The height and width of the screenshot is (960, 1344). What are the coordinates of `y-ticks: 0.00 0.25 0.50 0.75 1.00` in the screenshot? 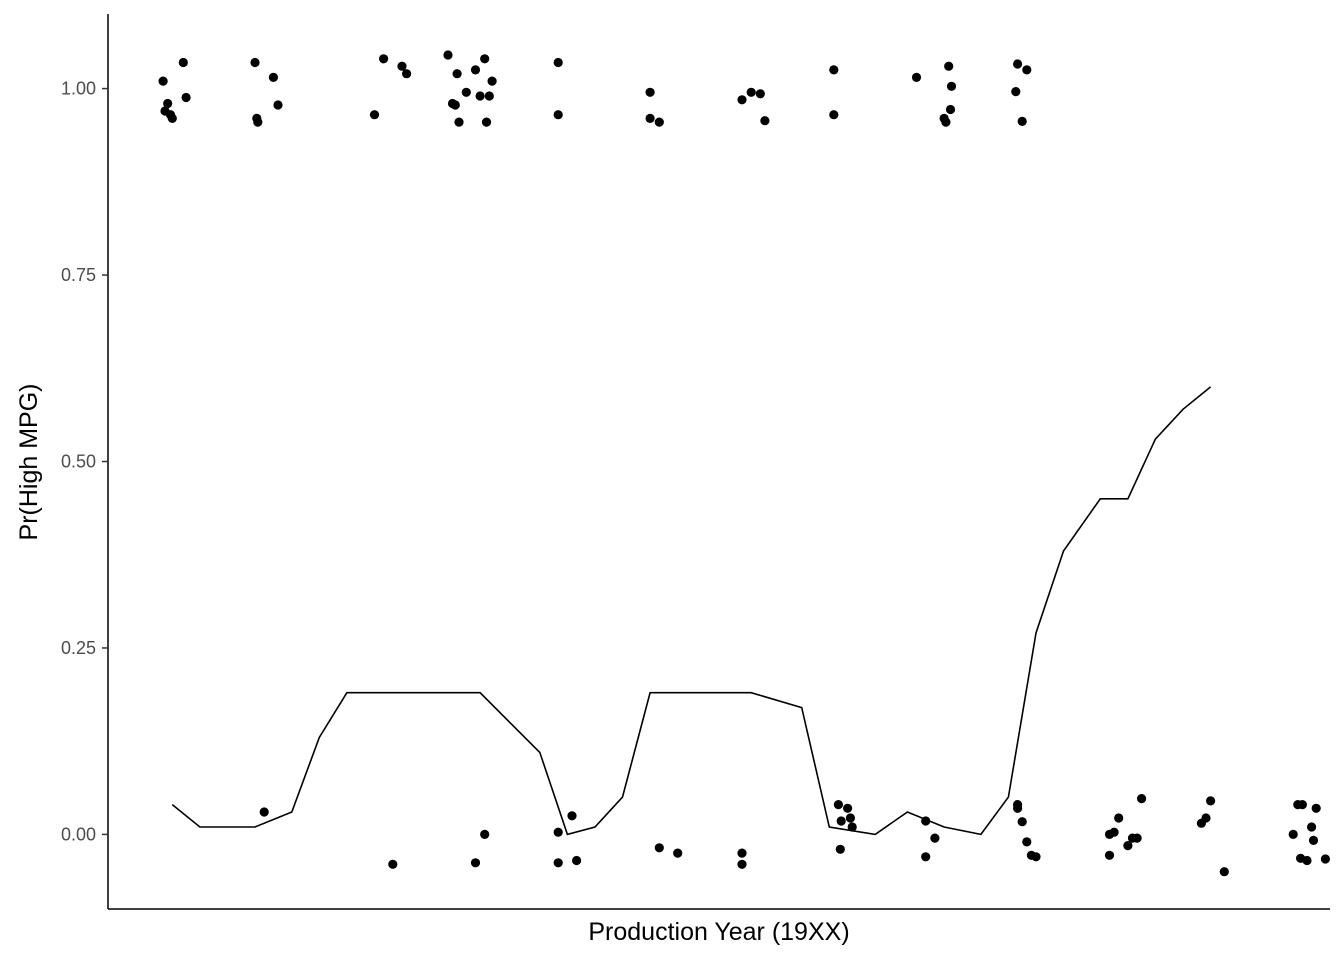 It's located at (84, 461).